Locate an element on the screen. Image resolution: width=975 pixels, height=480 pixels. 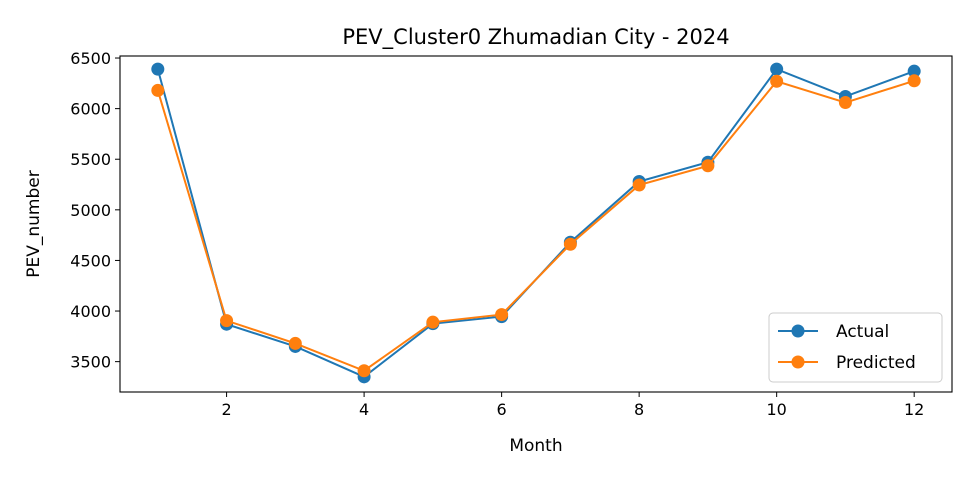
y-tick-label: 4500 is located at coordinates (90, 260).